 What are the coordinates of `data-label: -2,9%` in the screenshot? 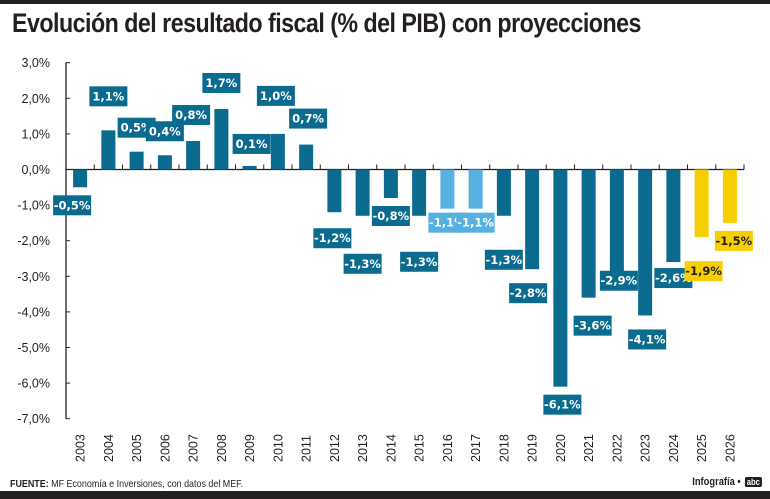 It's located at (619, 281).